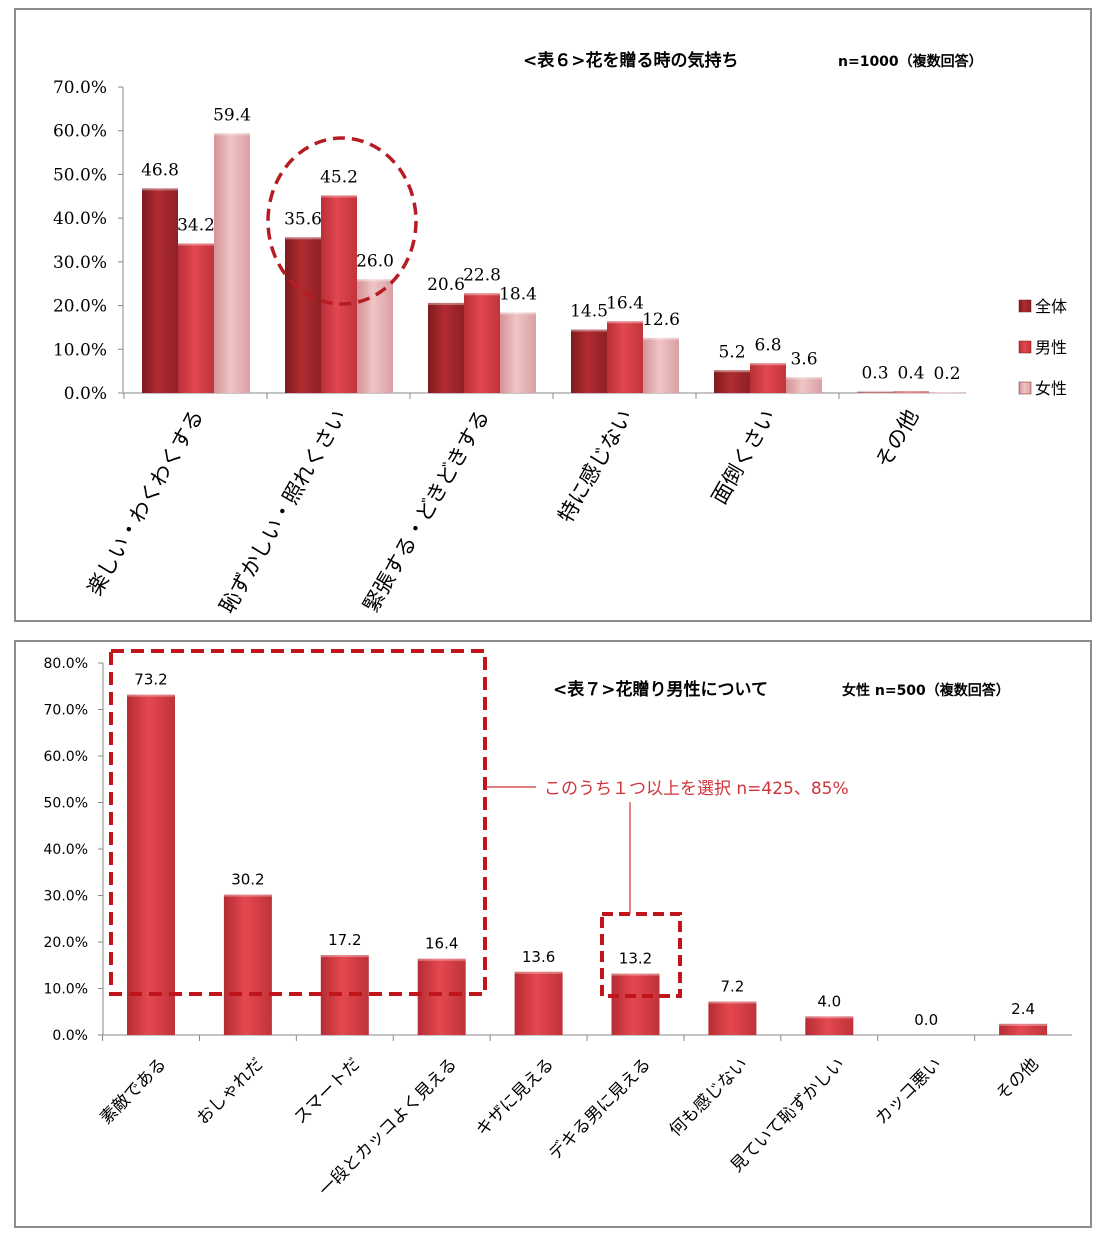 The height and width of the screenshot is (1248, 1113). What do you see at coordinates (518, 295) in the screenshot?
I see `data-label: 18.4` at bounding box center [518, 295].